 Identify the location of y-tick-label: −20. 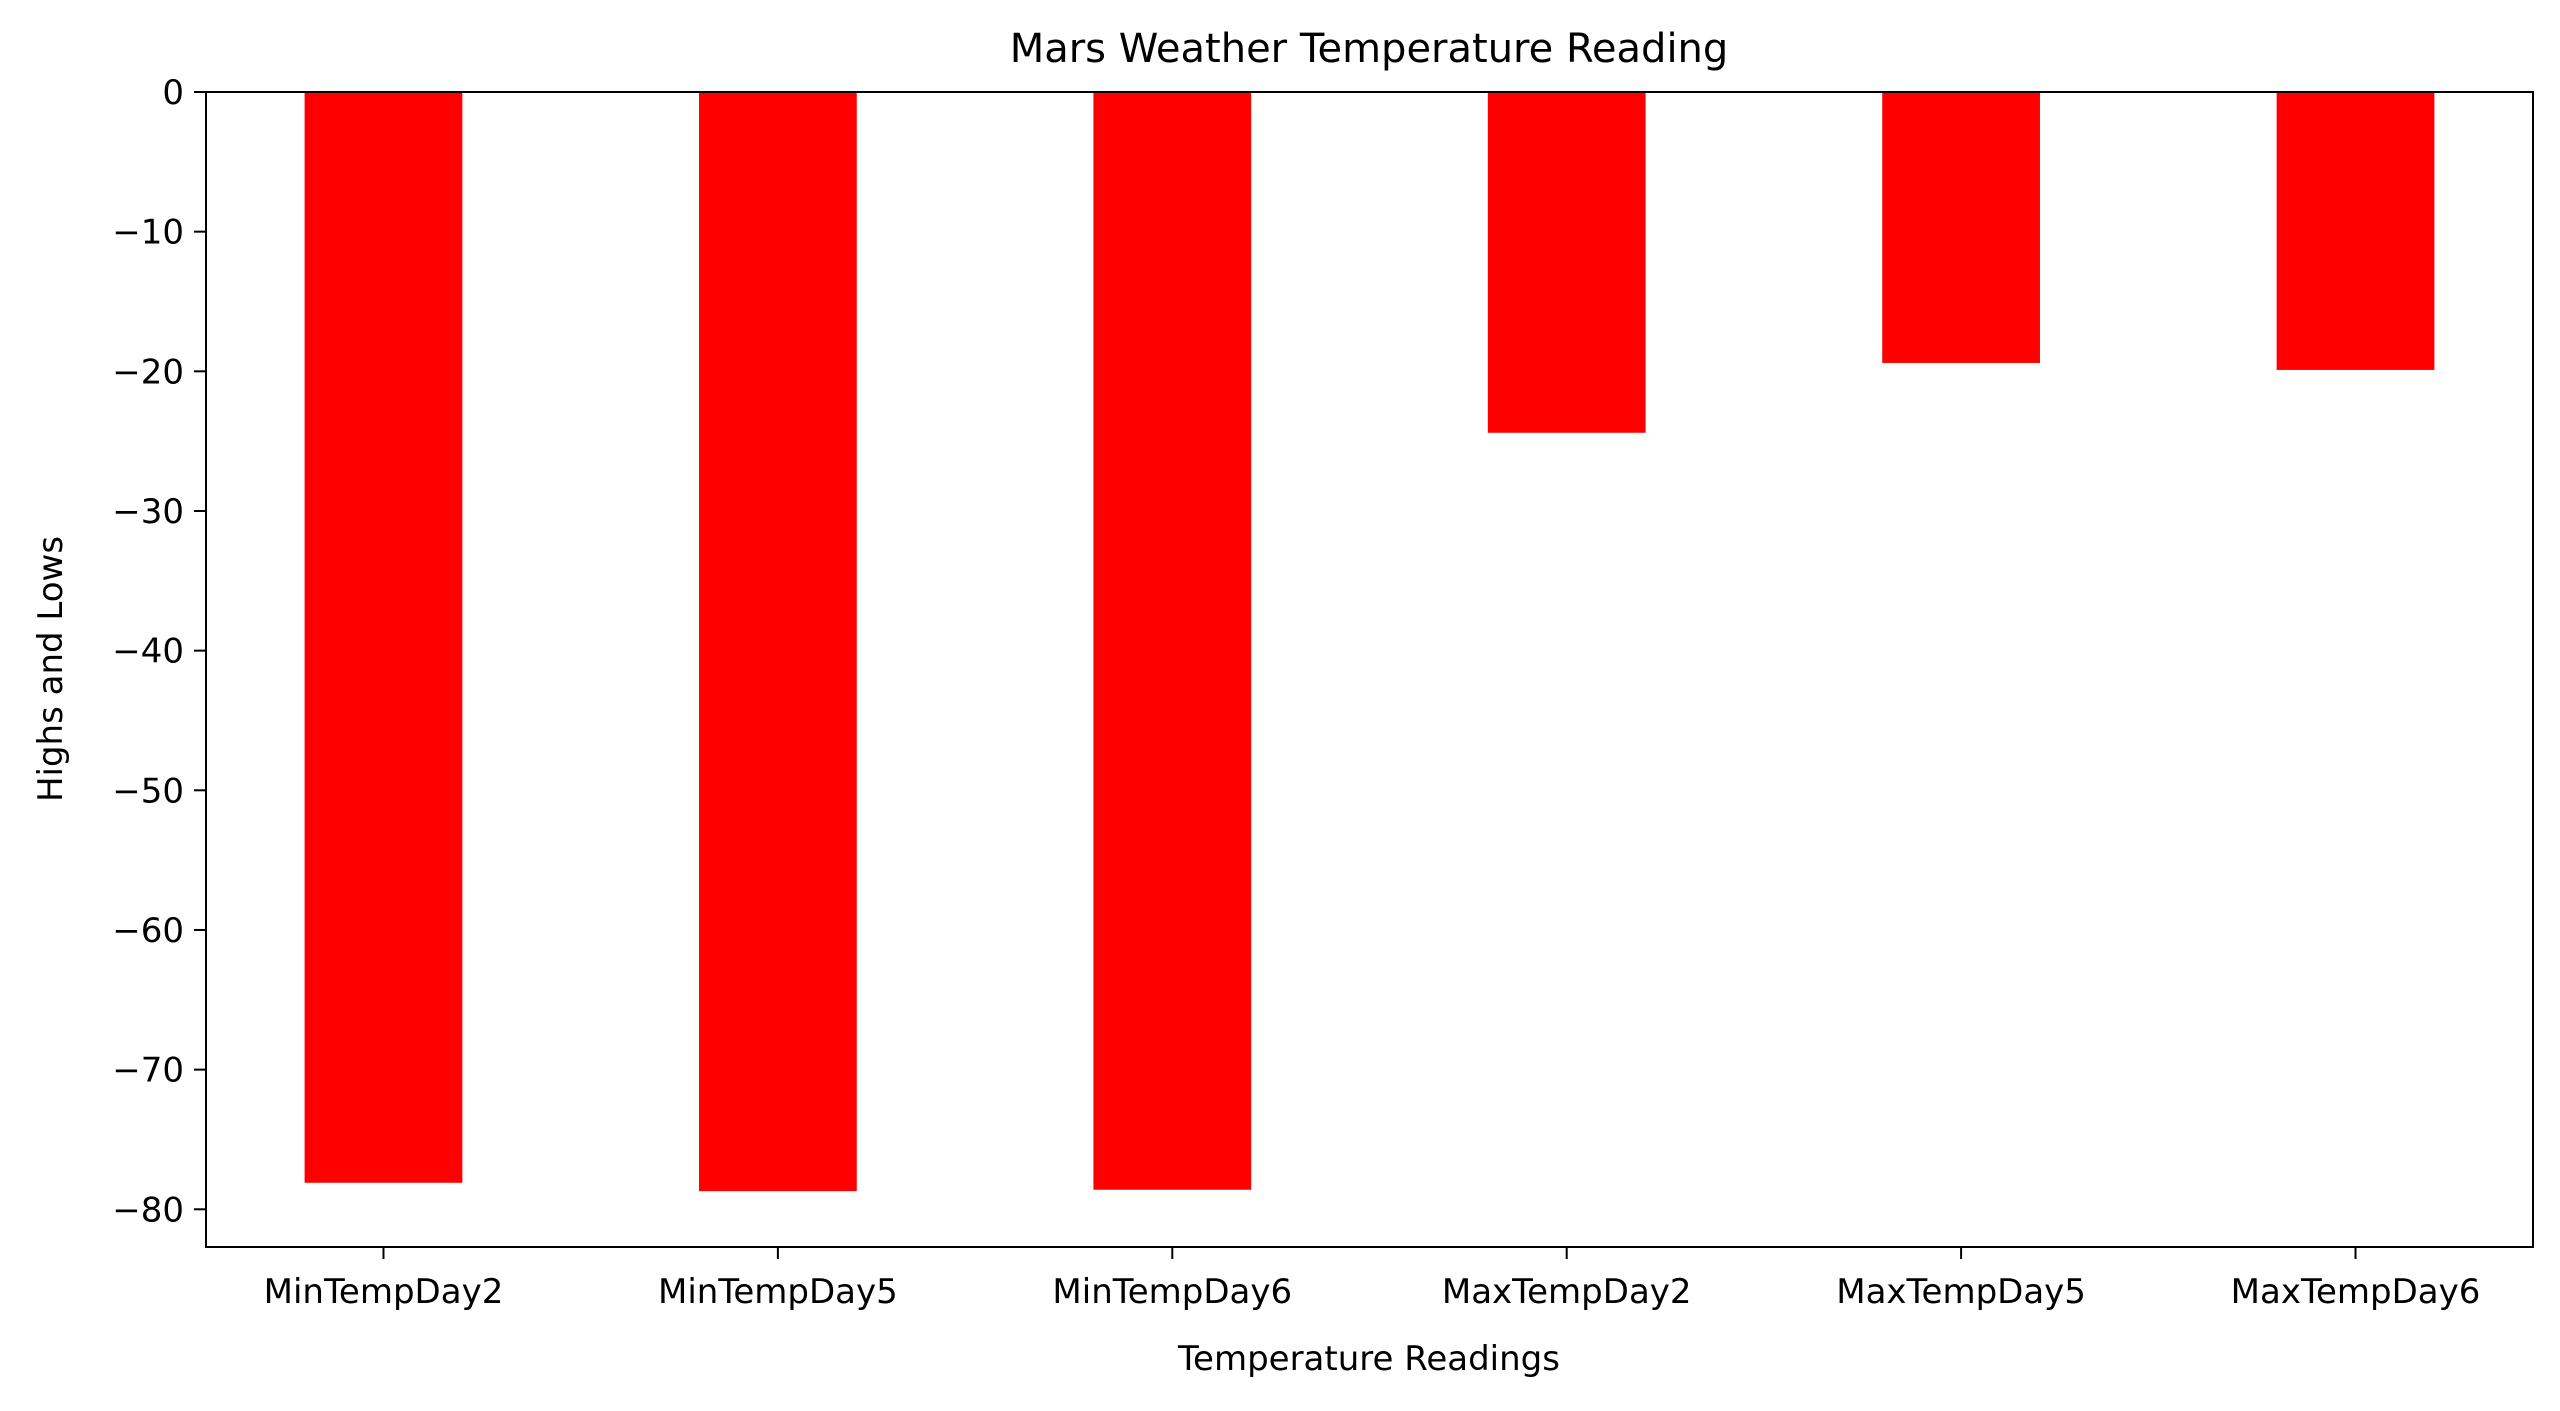
(148, 372).